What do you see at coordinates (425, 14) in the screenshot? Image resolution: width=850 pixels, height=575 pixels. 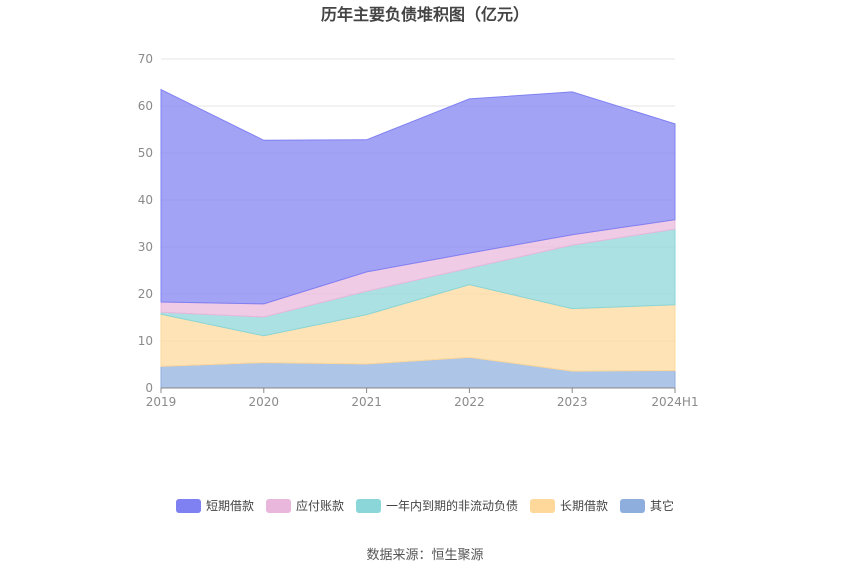 I see `chart-title: 历年主要负债堆积图（亿元）` at bounding box center [425, 14].